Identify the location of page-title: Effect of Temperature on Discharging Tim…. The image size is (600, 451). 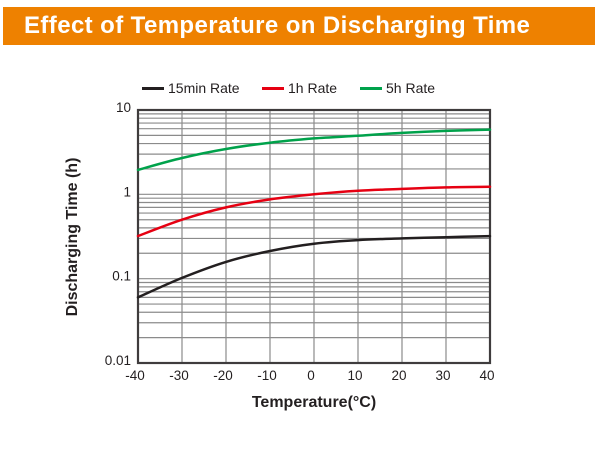
(277, 25).